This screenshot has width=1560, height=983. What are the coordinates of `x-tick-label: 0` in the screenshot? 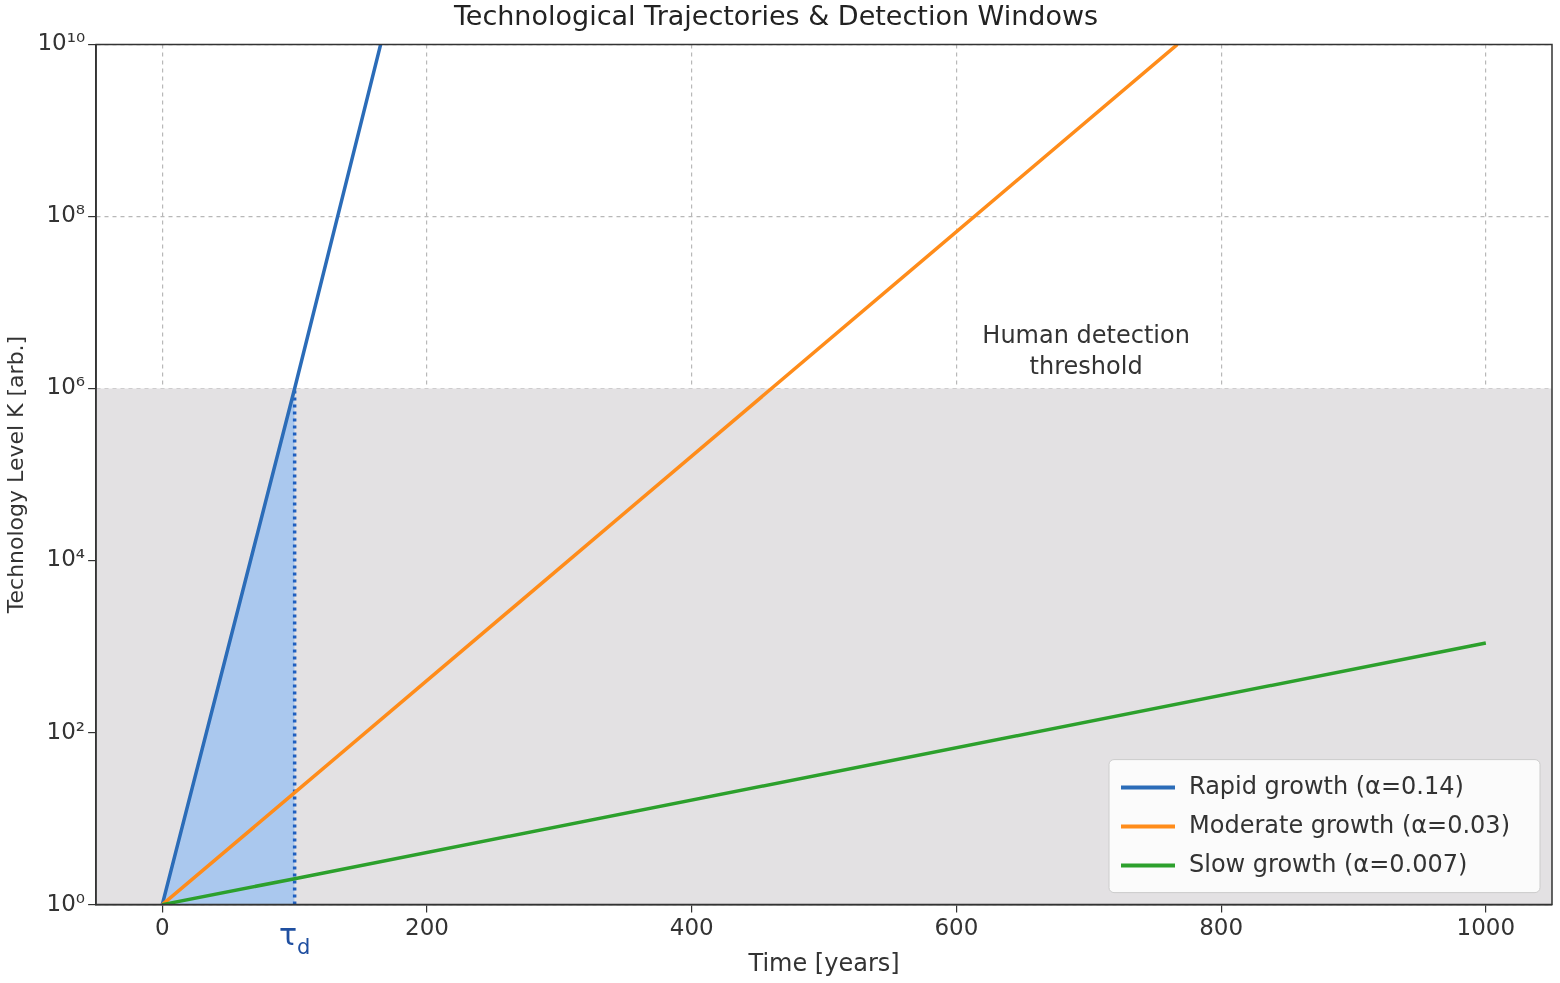 It's located at (162, 927).